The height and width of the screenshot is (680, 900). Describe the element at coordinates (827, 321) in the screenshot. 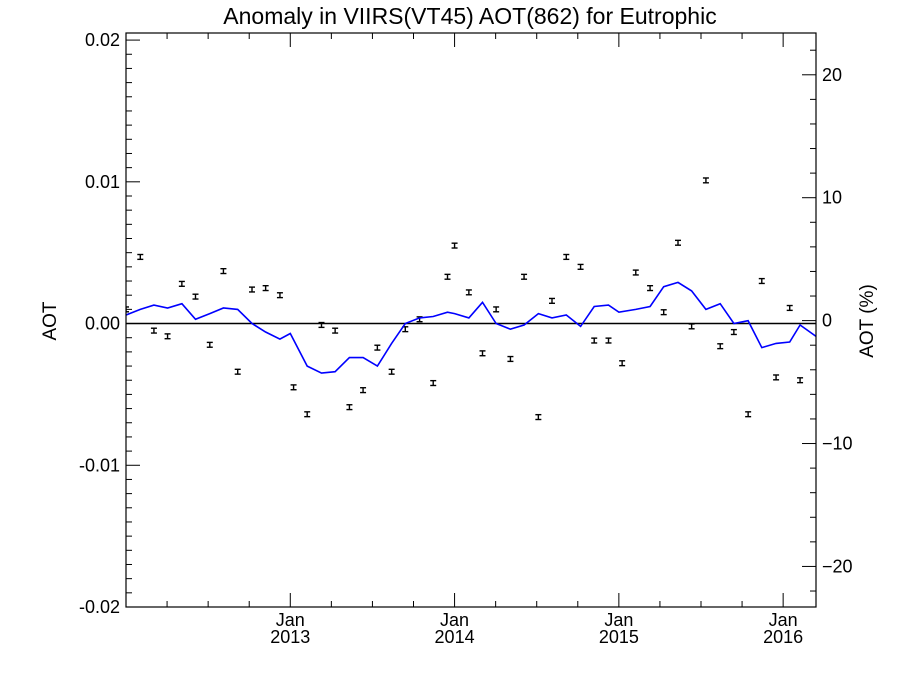

I see `y2-tick-label: 0` at that location.